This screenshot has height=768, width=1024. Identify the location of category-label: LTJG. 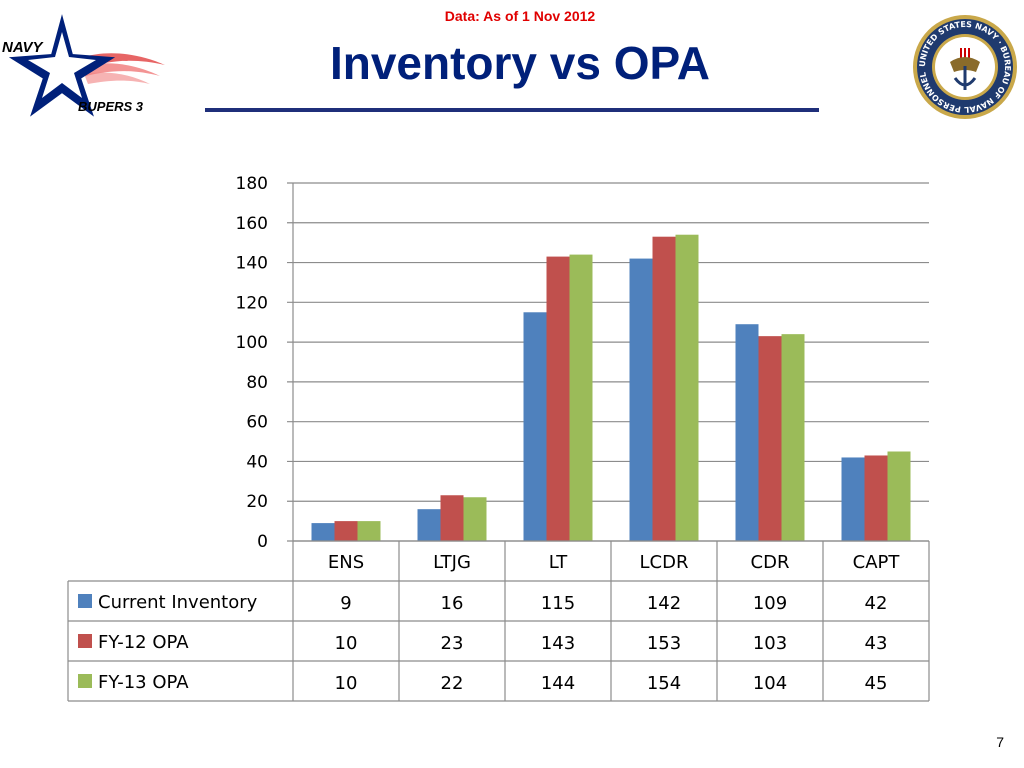
(452, 562).